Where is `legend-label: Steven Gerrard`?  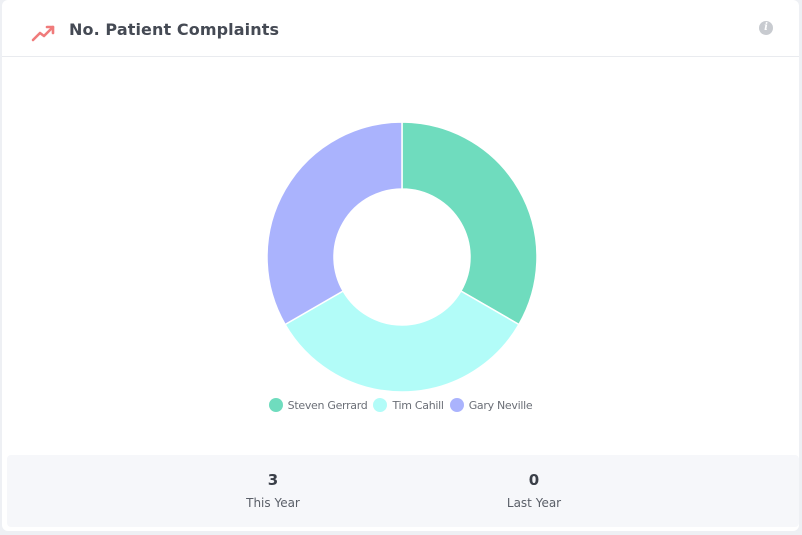
legend-label: Steven Gerrard is located at coordinates (327, 405).